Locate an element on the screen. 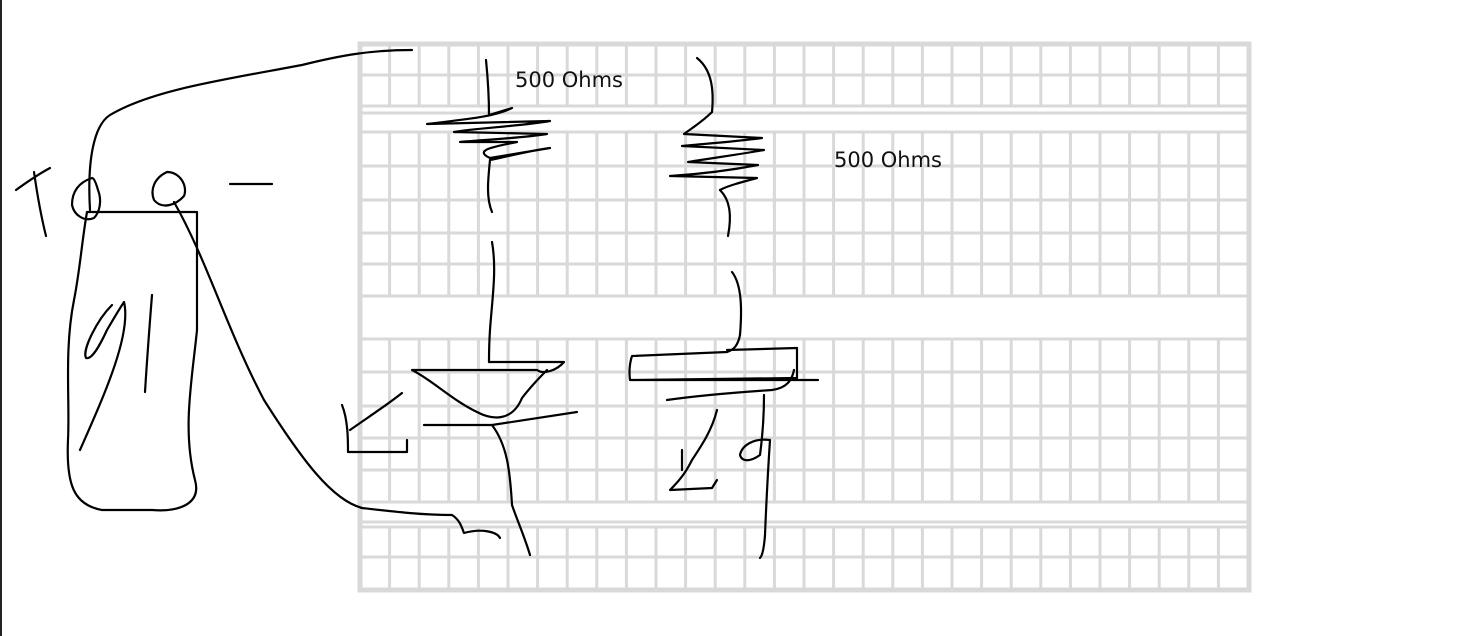 Image resolution: width=1466 pixels, height=636 pixels. transistor-1-base-lead is located at coordinates (491, 302).